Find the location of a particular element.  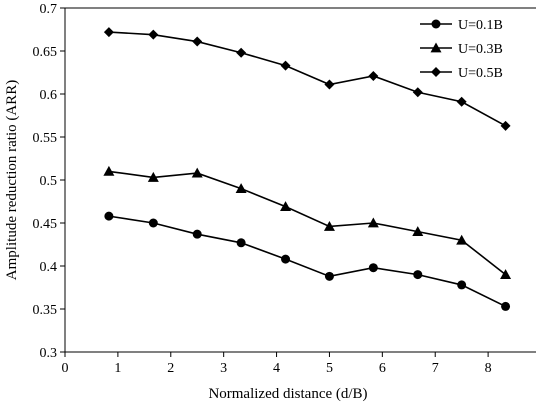

y-axis-label: Amplitude reduction ratio (ARR) is located at coordinates (12, 180).